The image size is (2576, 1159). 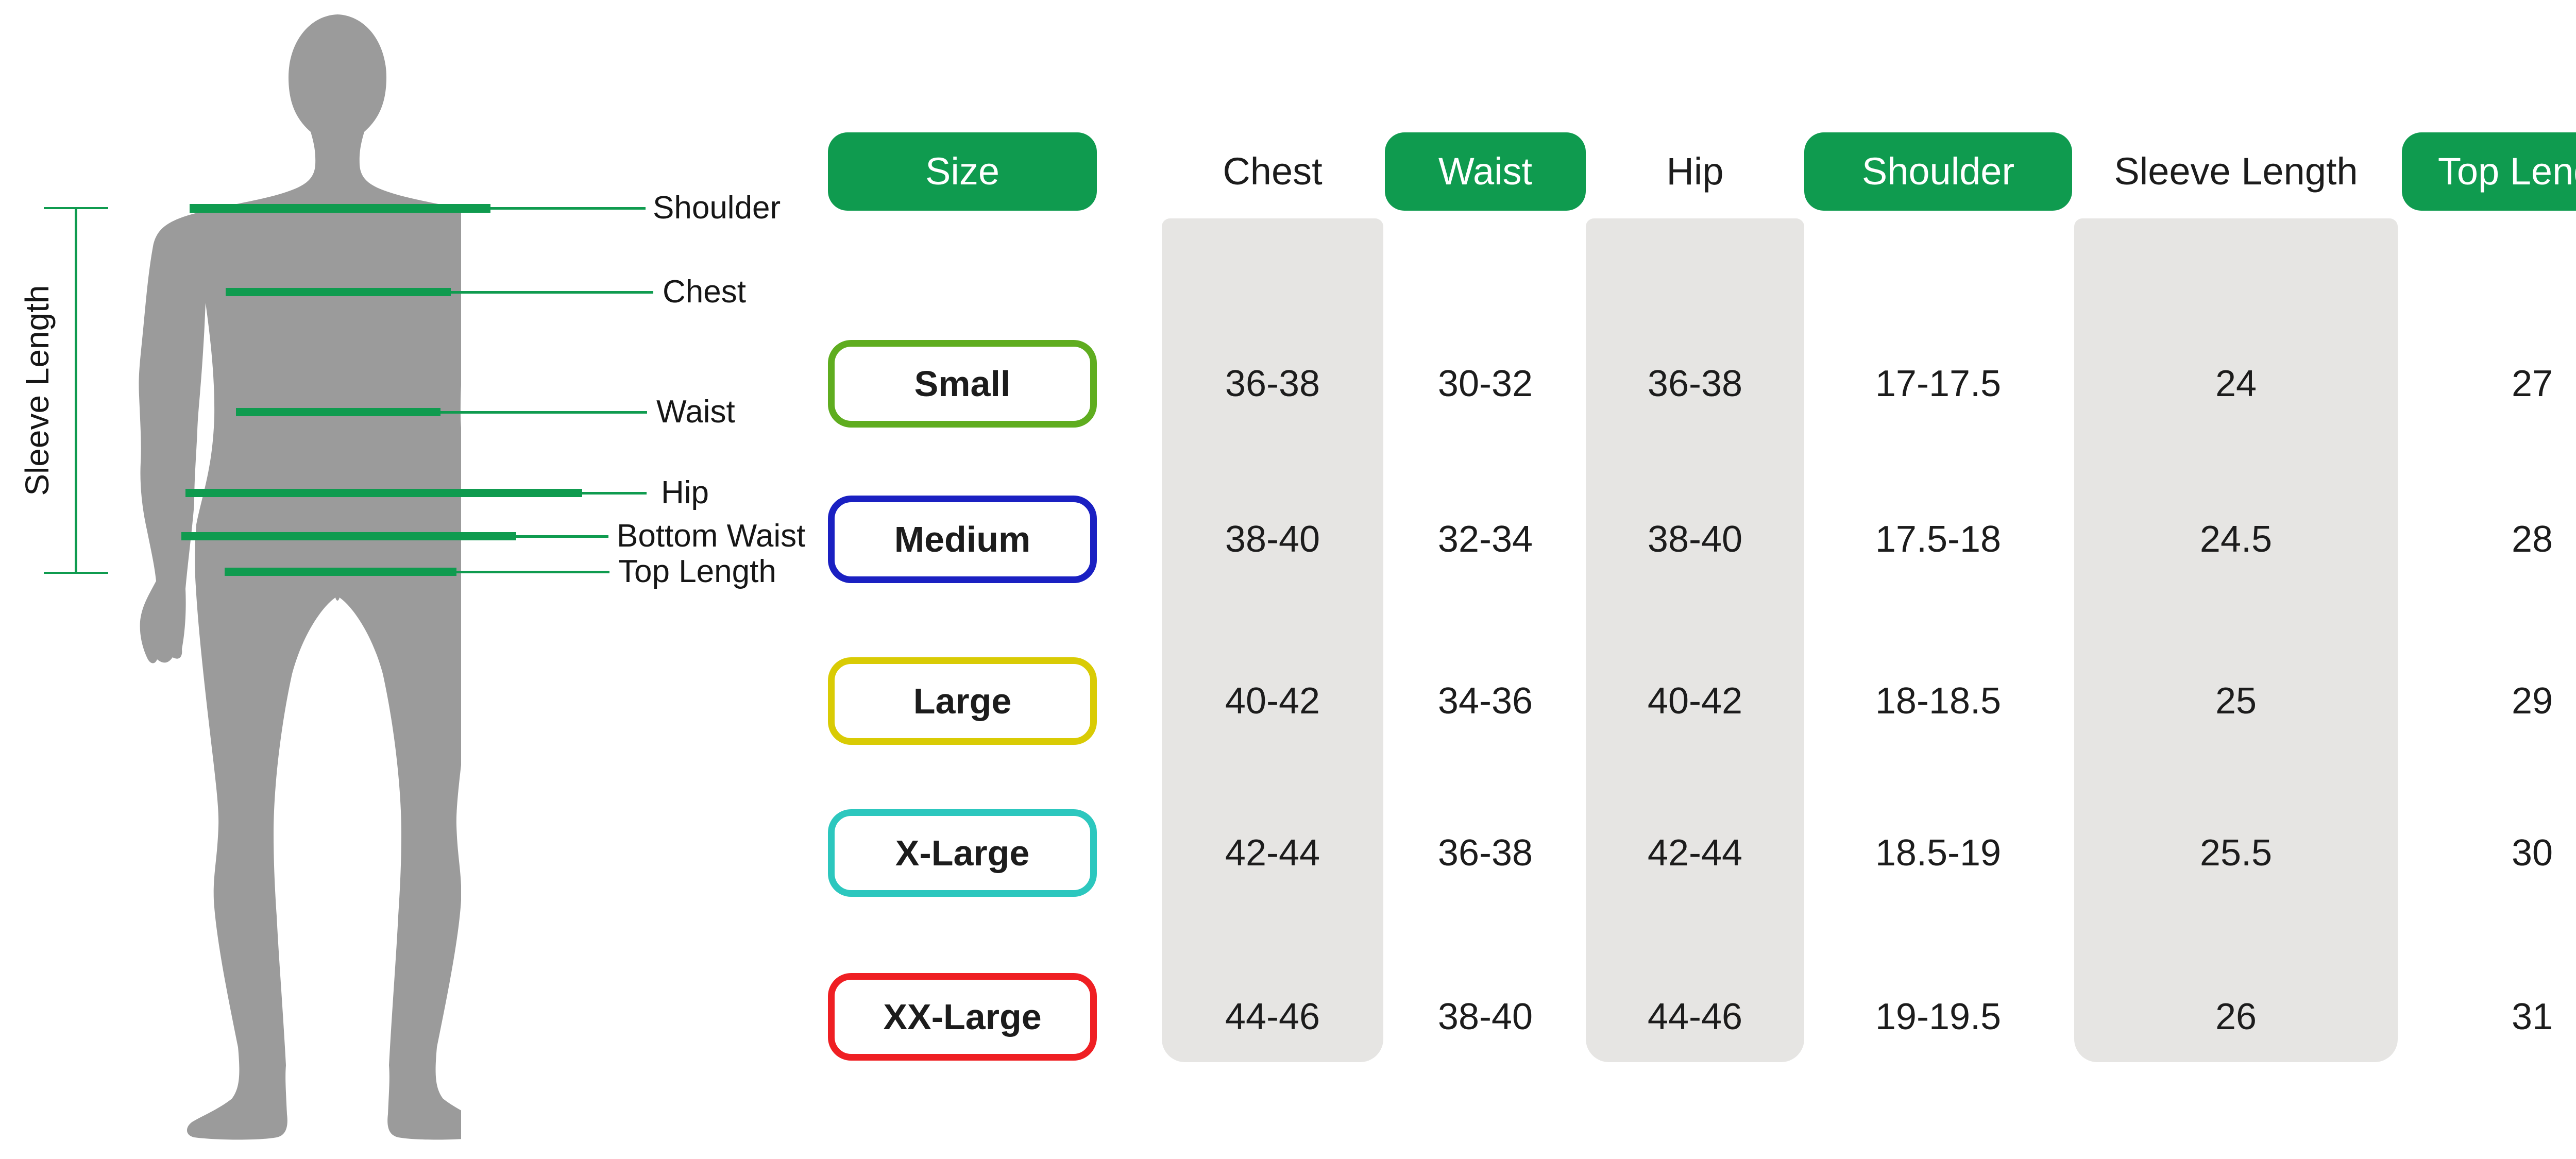 What do you see at coordinates (717, 208) in the screenshot?
I see `shoulder-label: Shoulder` at bounding box center [717, 208].